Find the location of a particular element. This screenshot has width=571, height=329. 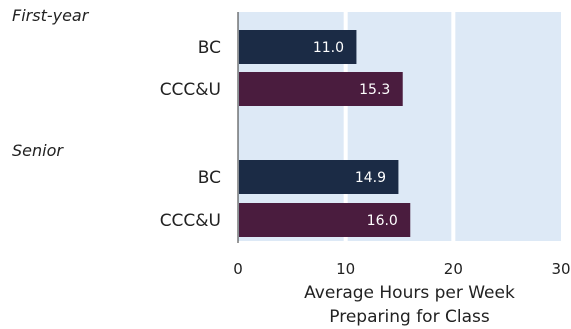

bar-value-label: 16.0 is located at coordinates (382, 221).